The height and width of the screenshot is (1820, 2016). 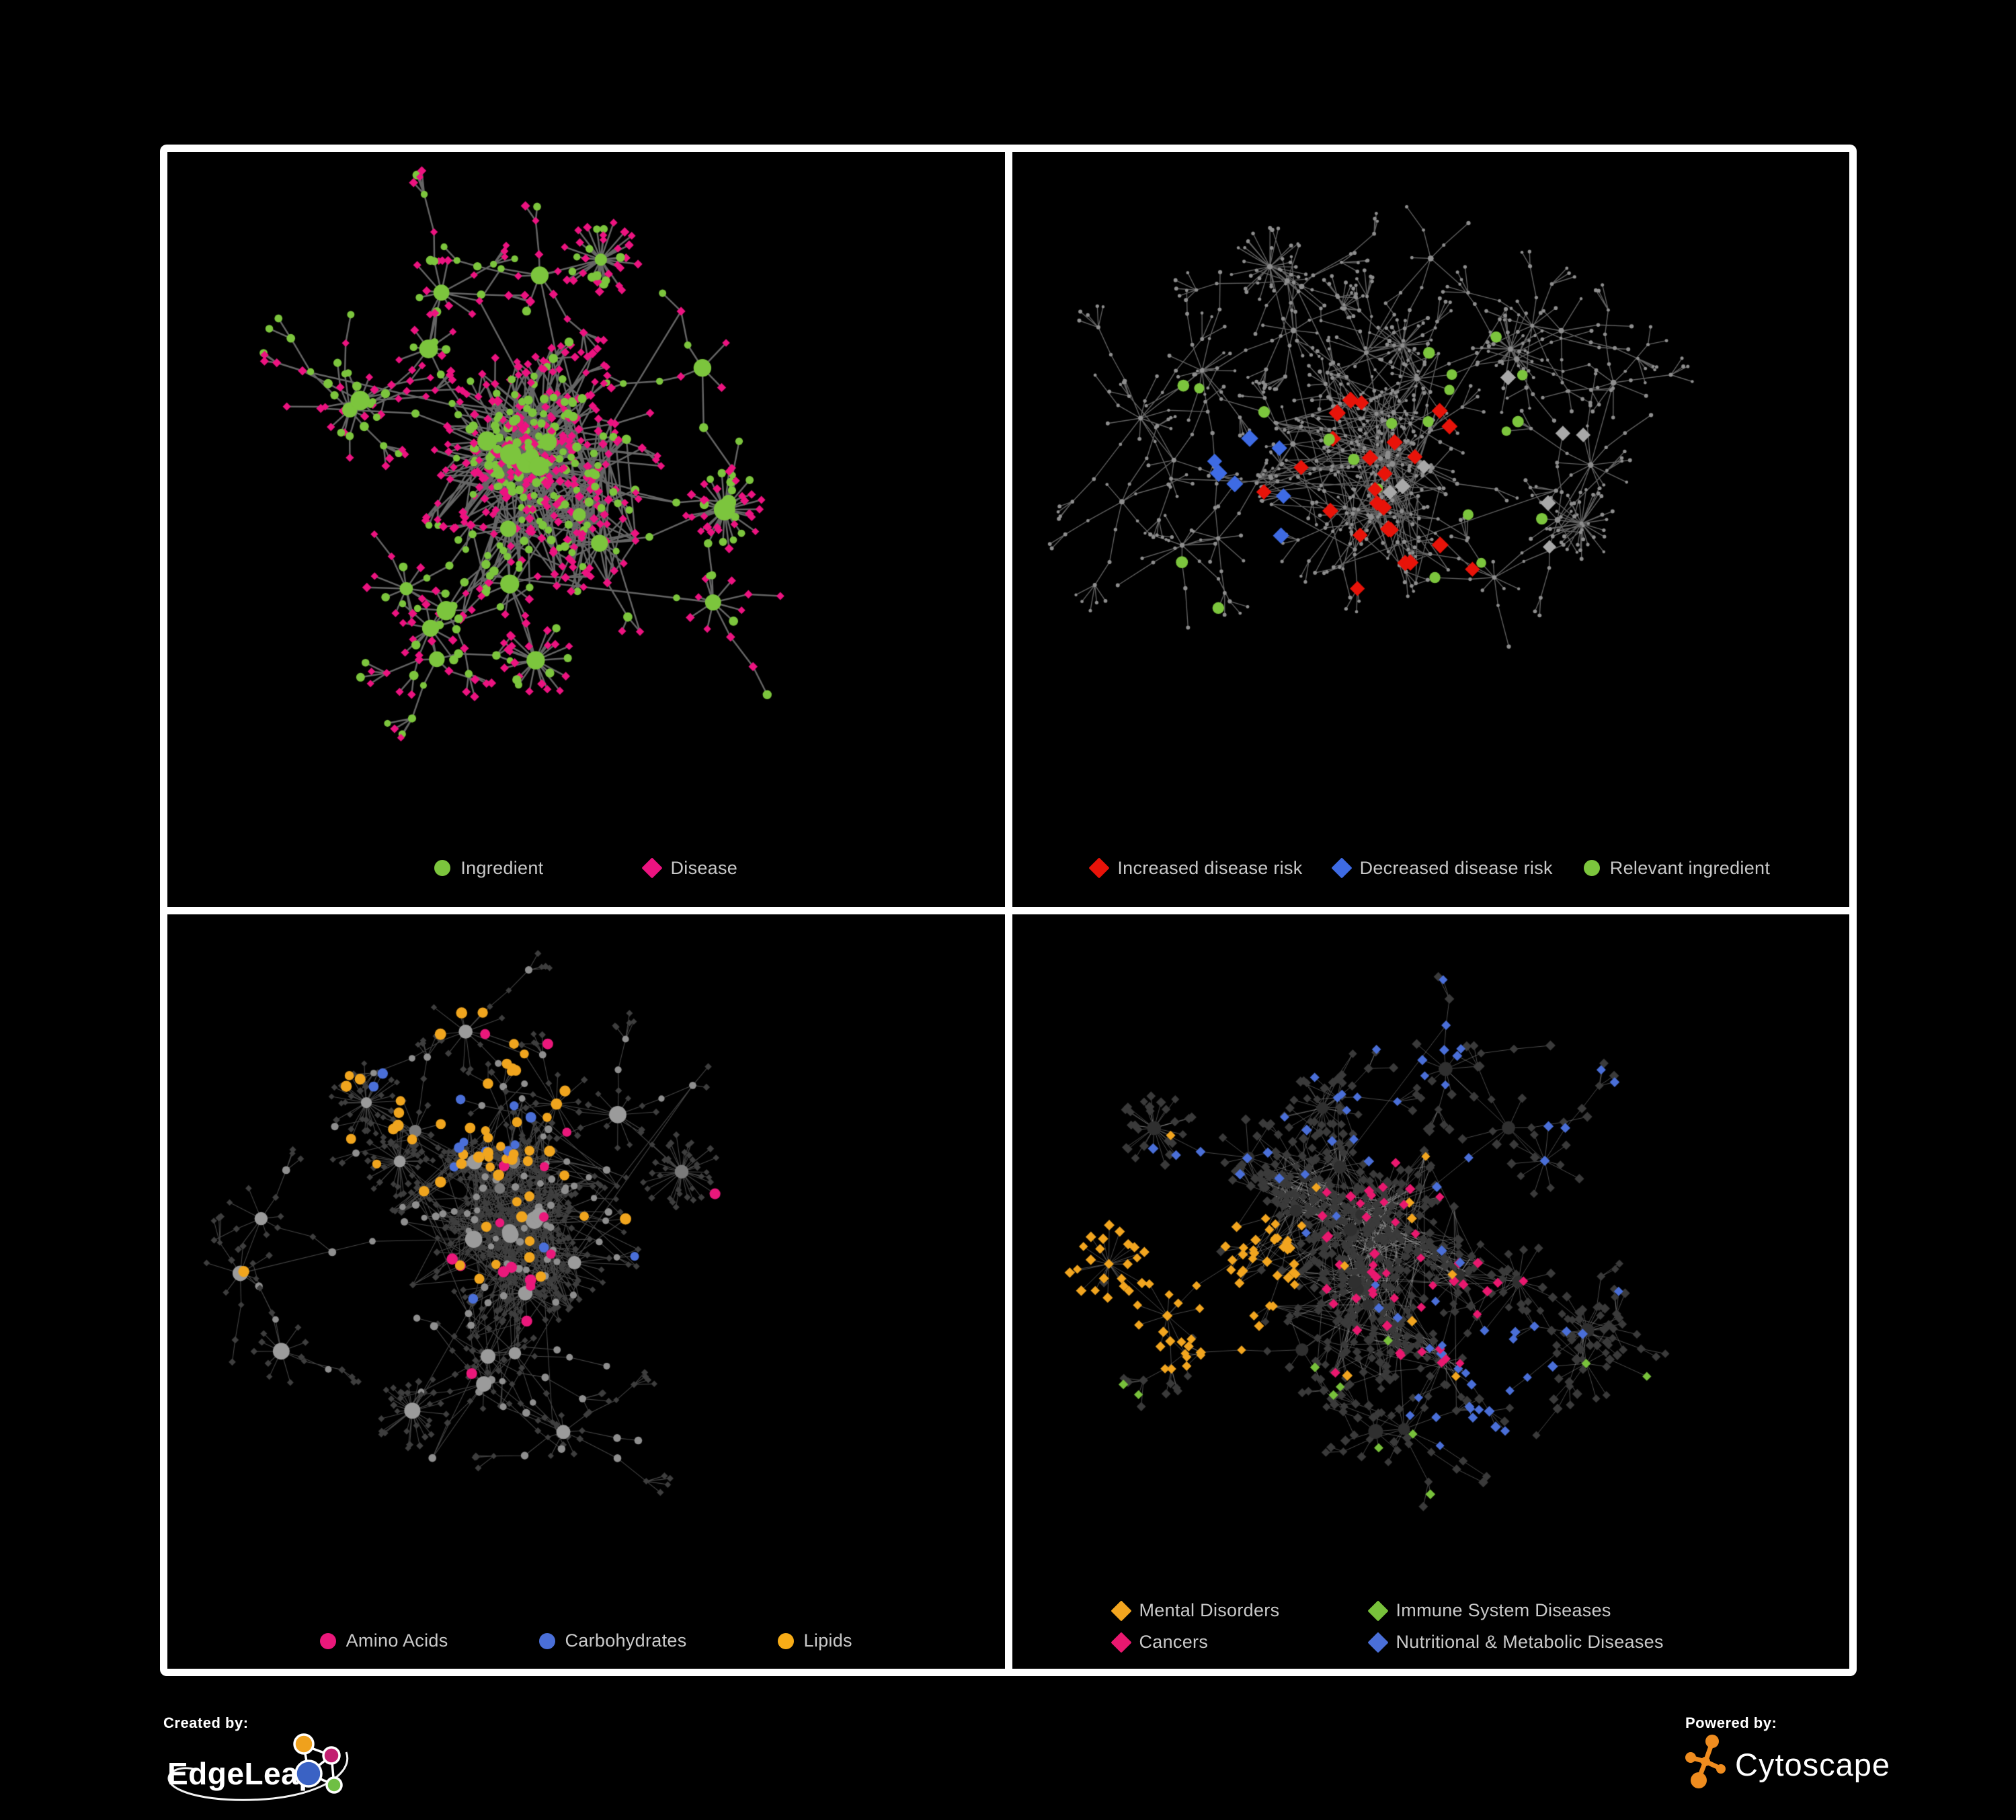 I want to click on legend-ingredient-disease: Ingredient Disease, so click(x=586, y=868).